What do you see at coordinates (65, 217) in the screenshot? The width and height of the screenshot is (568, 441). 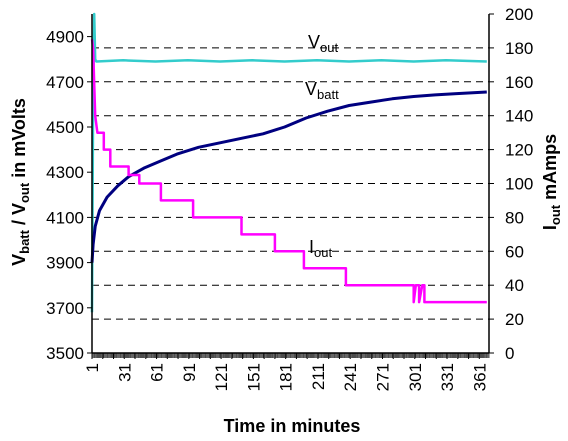 I see `y-left-tick-label: 4100` at bounding box center [65, 217].